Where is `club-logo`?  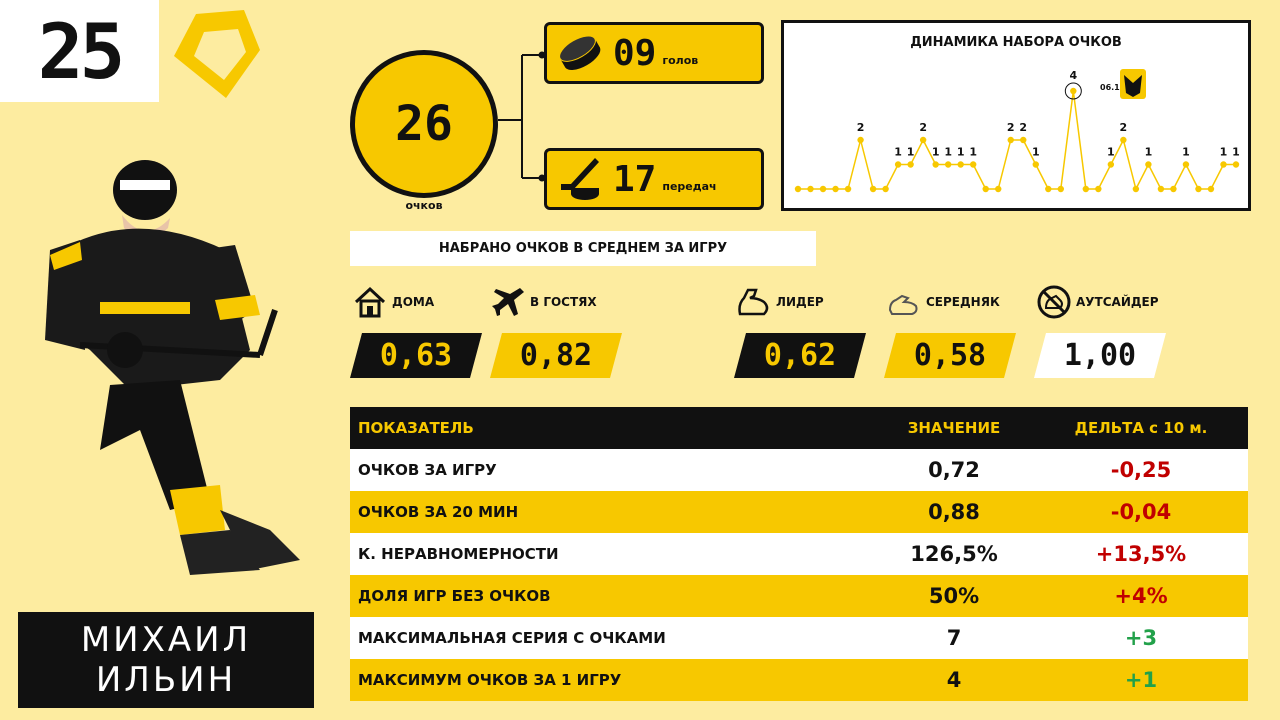 club-logo is located at coordinates (217, 54).